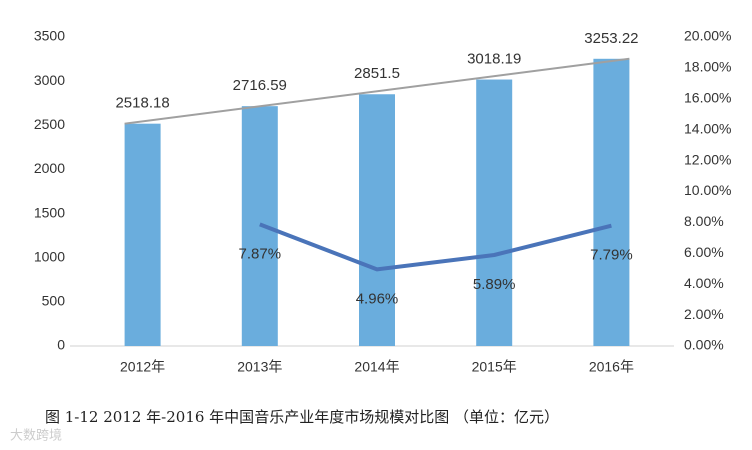  What do you see at coordinates (142, 103) in the screenshot?
I see `bar-label: 2518.18` at bounding box center [142, 103].